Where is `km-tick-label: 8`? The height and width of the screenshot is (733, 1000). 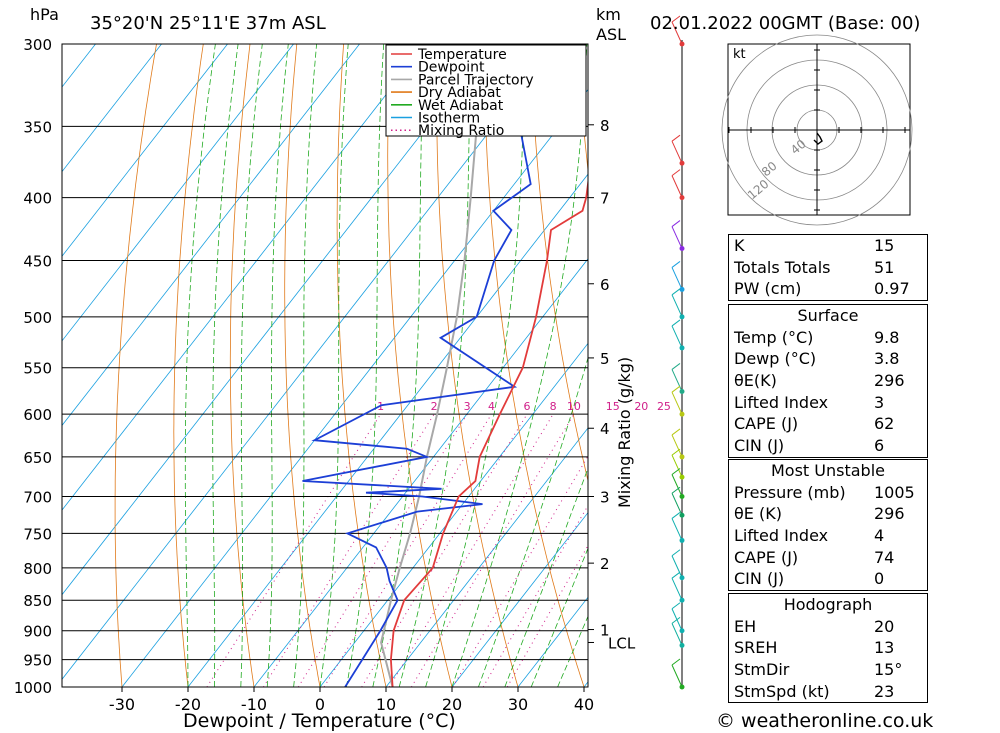 km-tick-label: 8 is located at coordinates (605, 126).